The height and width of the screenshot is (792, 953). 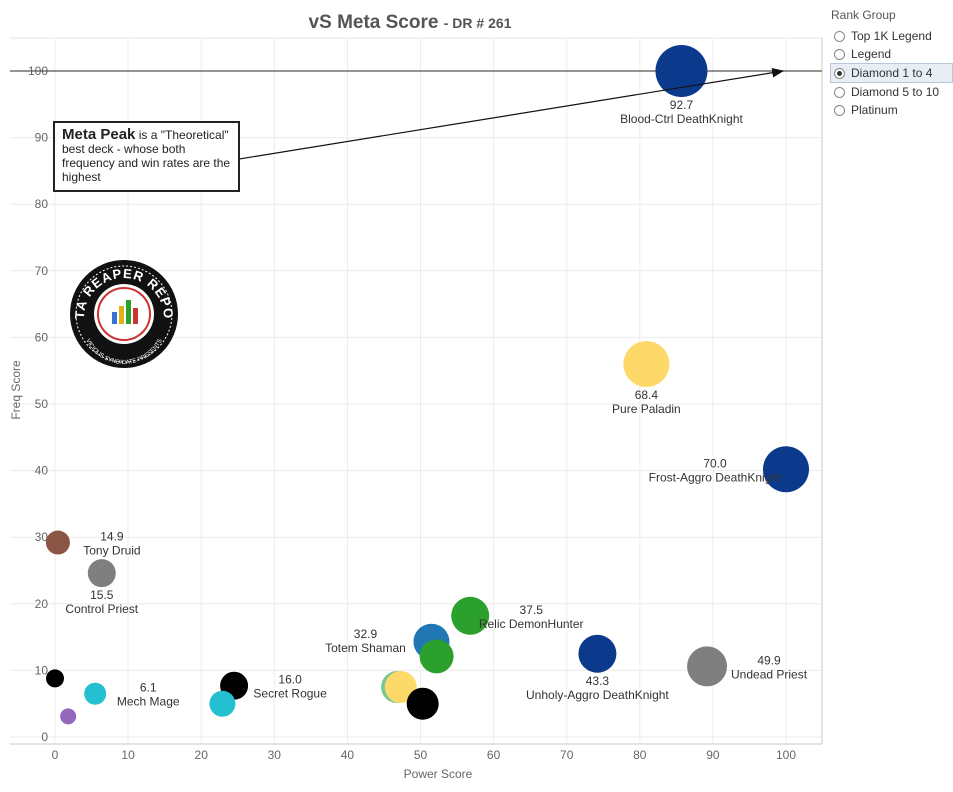 What do you see at coordinates (42, 204) in the screenshot?
I see `y-tick-label: 80` at bounding box center [42, 204].